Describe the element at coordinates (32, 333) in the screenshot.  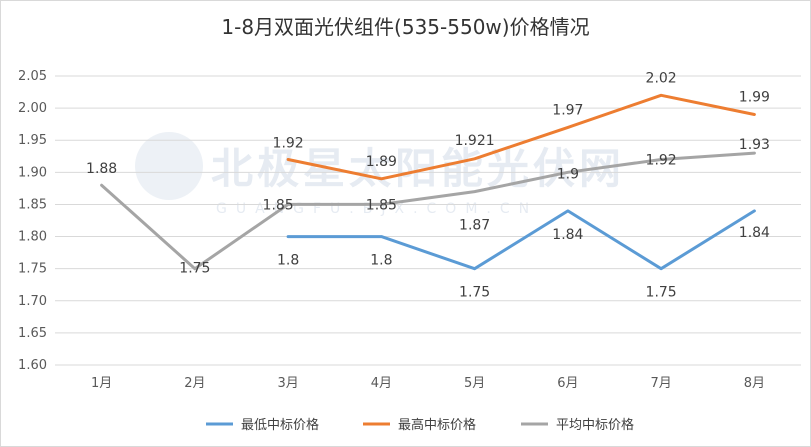
I see `y-tick-label: 1.65` at that location.